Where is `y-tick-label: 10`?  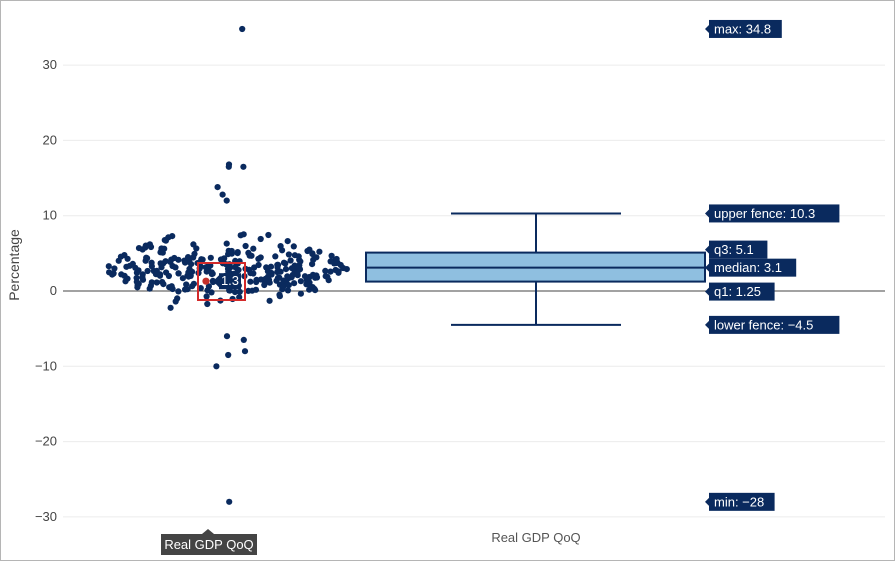 y-tick-label: 10 is located at coordinates (50, 215).